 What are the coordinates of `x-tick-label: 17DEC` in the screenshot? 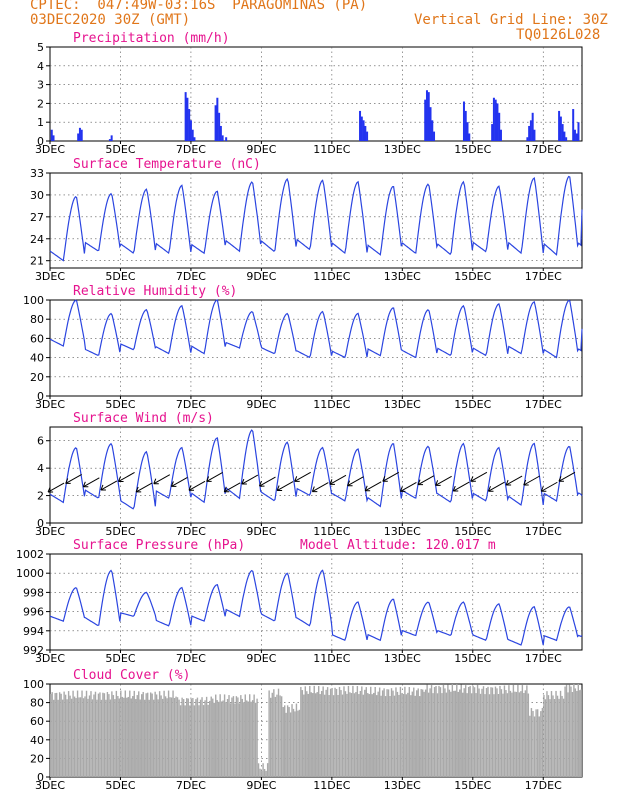 It's located at (543, 785).